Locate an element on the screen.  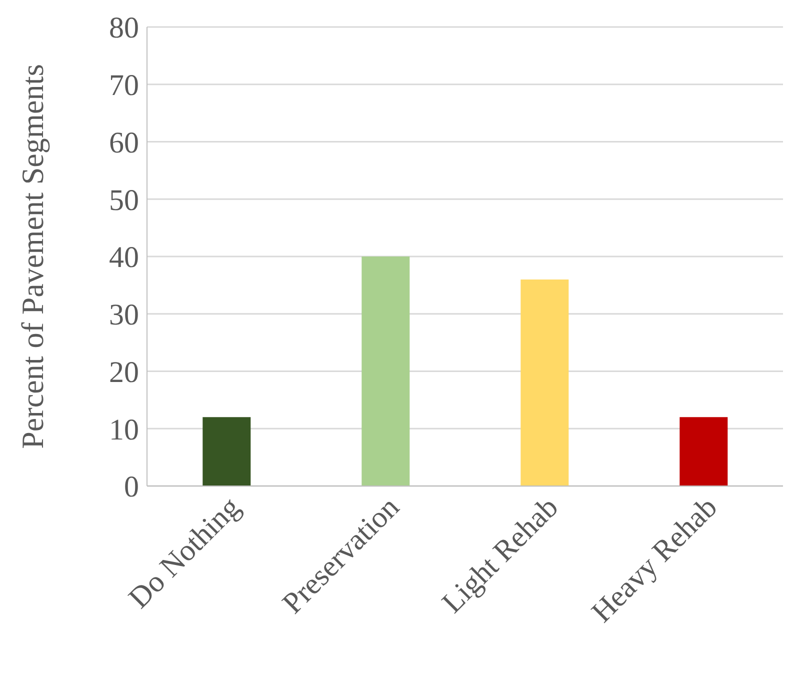
y-tick-label: 20 is located at coordinates (124, 372).